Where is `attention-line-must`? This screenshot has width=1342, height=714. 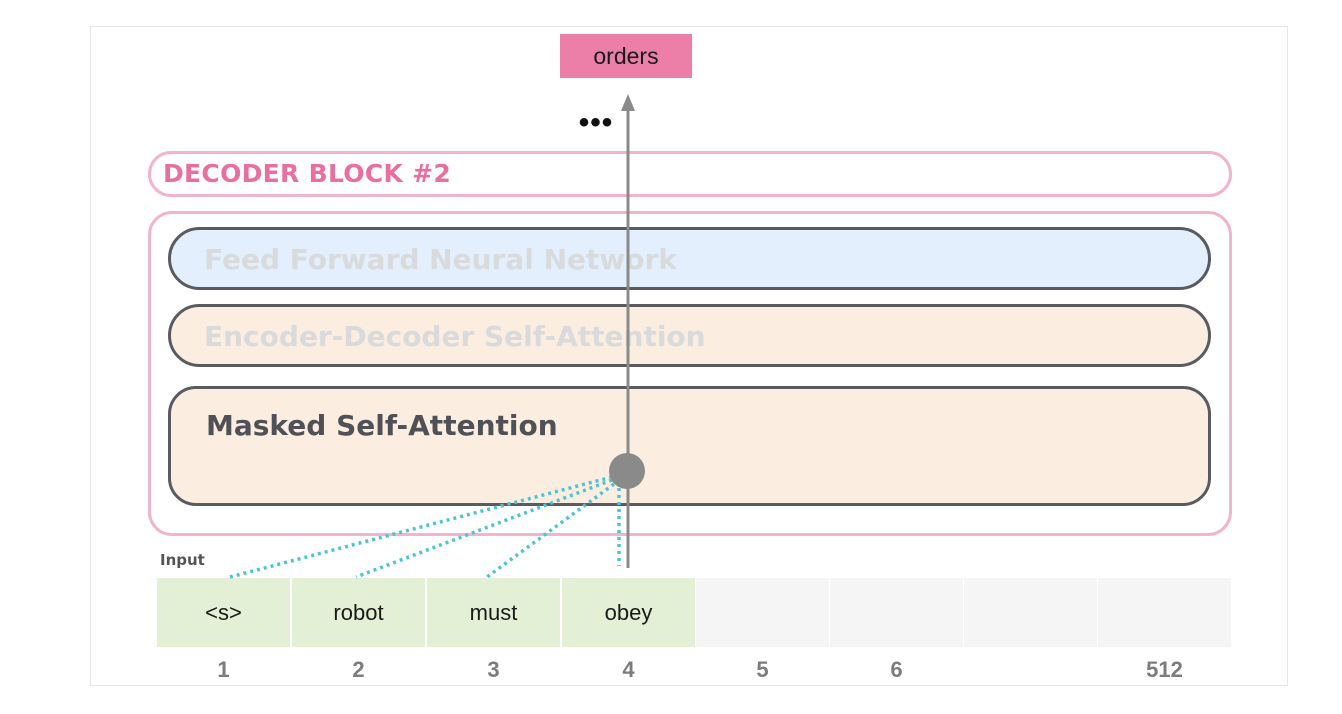 attention-line-must is located at coordinates (550, 530).